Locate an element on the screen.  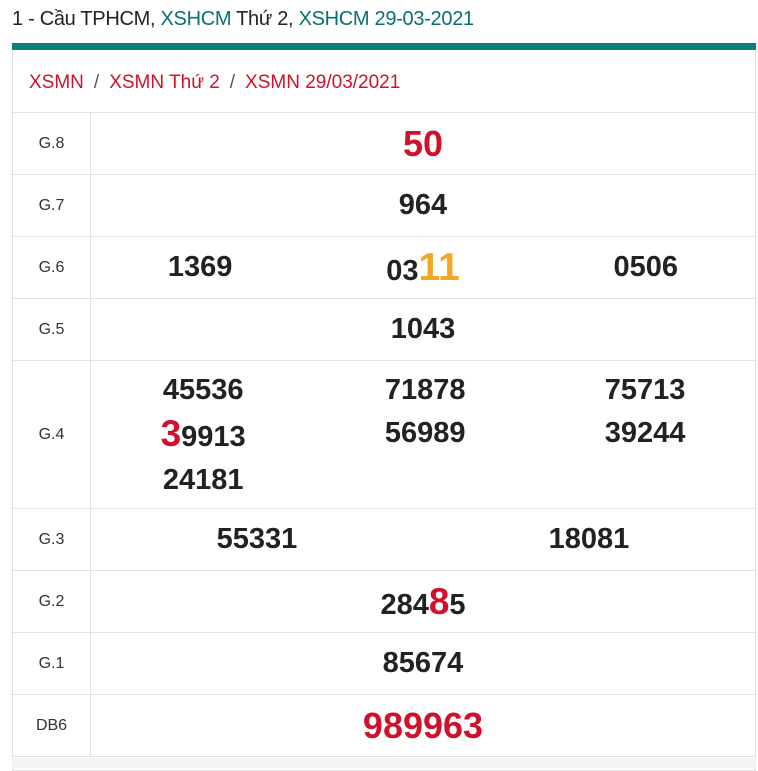
result-row: G.2 28485 is located at coordinates (384, 601).